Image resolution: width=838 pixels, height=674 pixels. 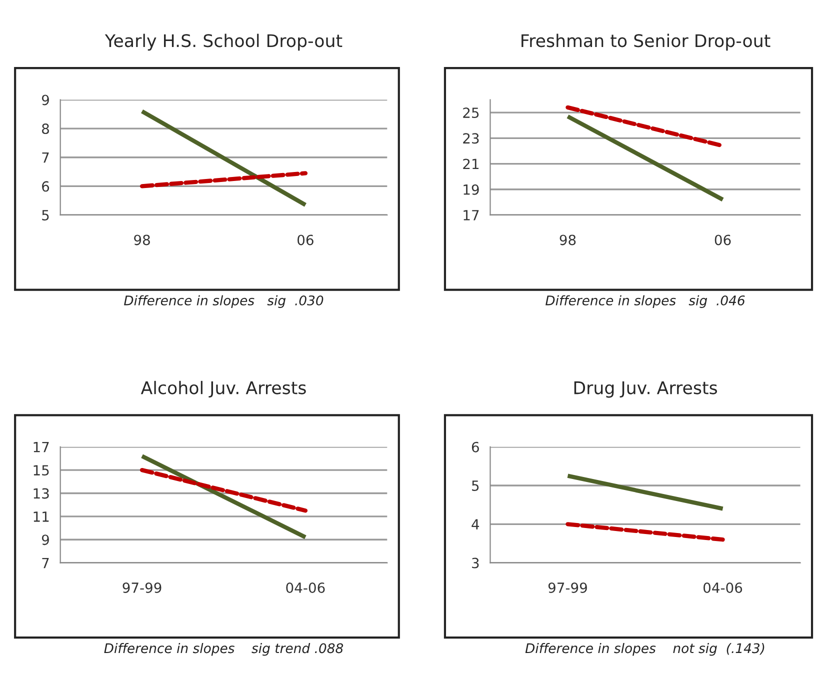 I want to click on y-tick-label: 15, so click(x=41, y=470).